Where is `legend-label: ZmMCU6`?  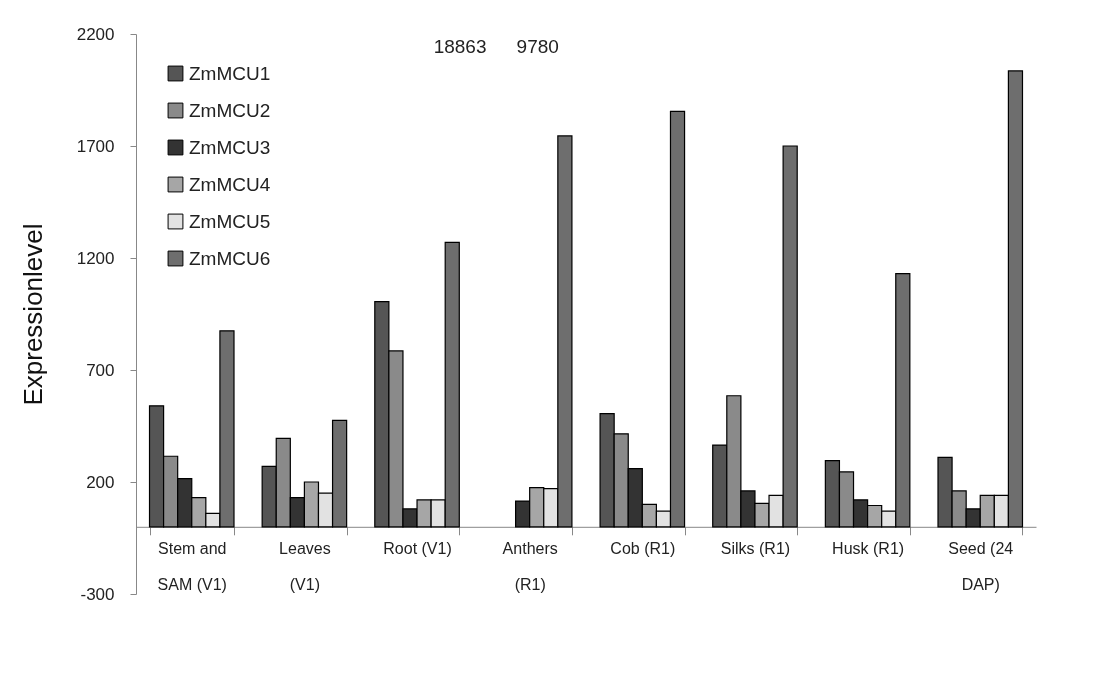 legend-label: ZmMCU6 is located at coordinates (230, 258).